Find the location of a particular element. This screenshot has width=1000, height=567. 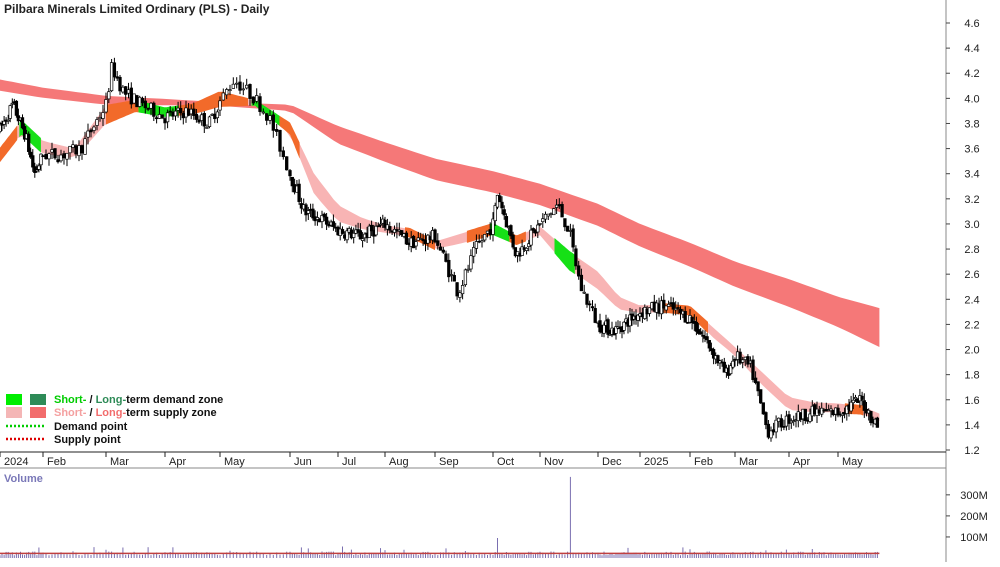

month-tick-label: Sep is located at coordinates (449, 462).